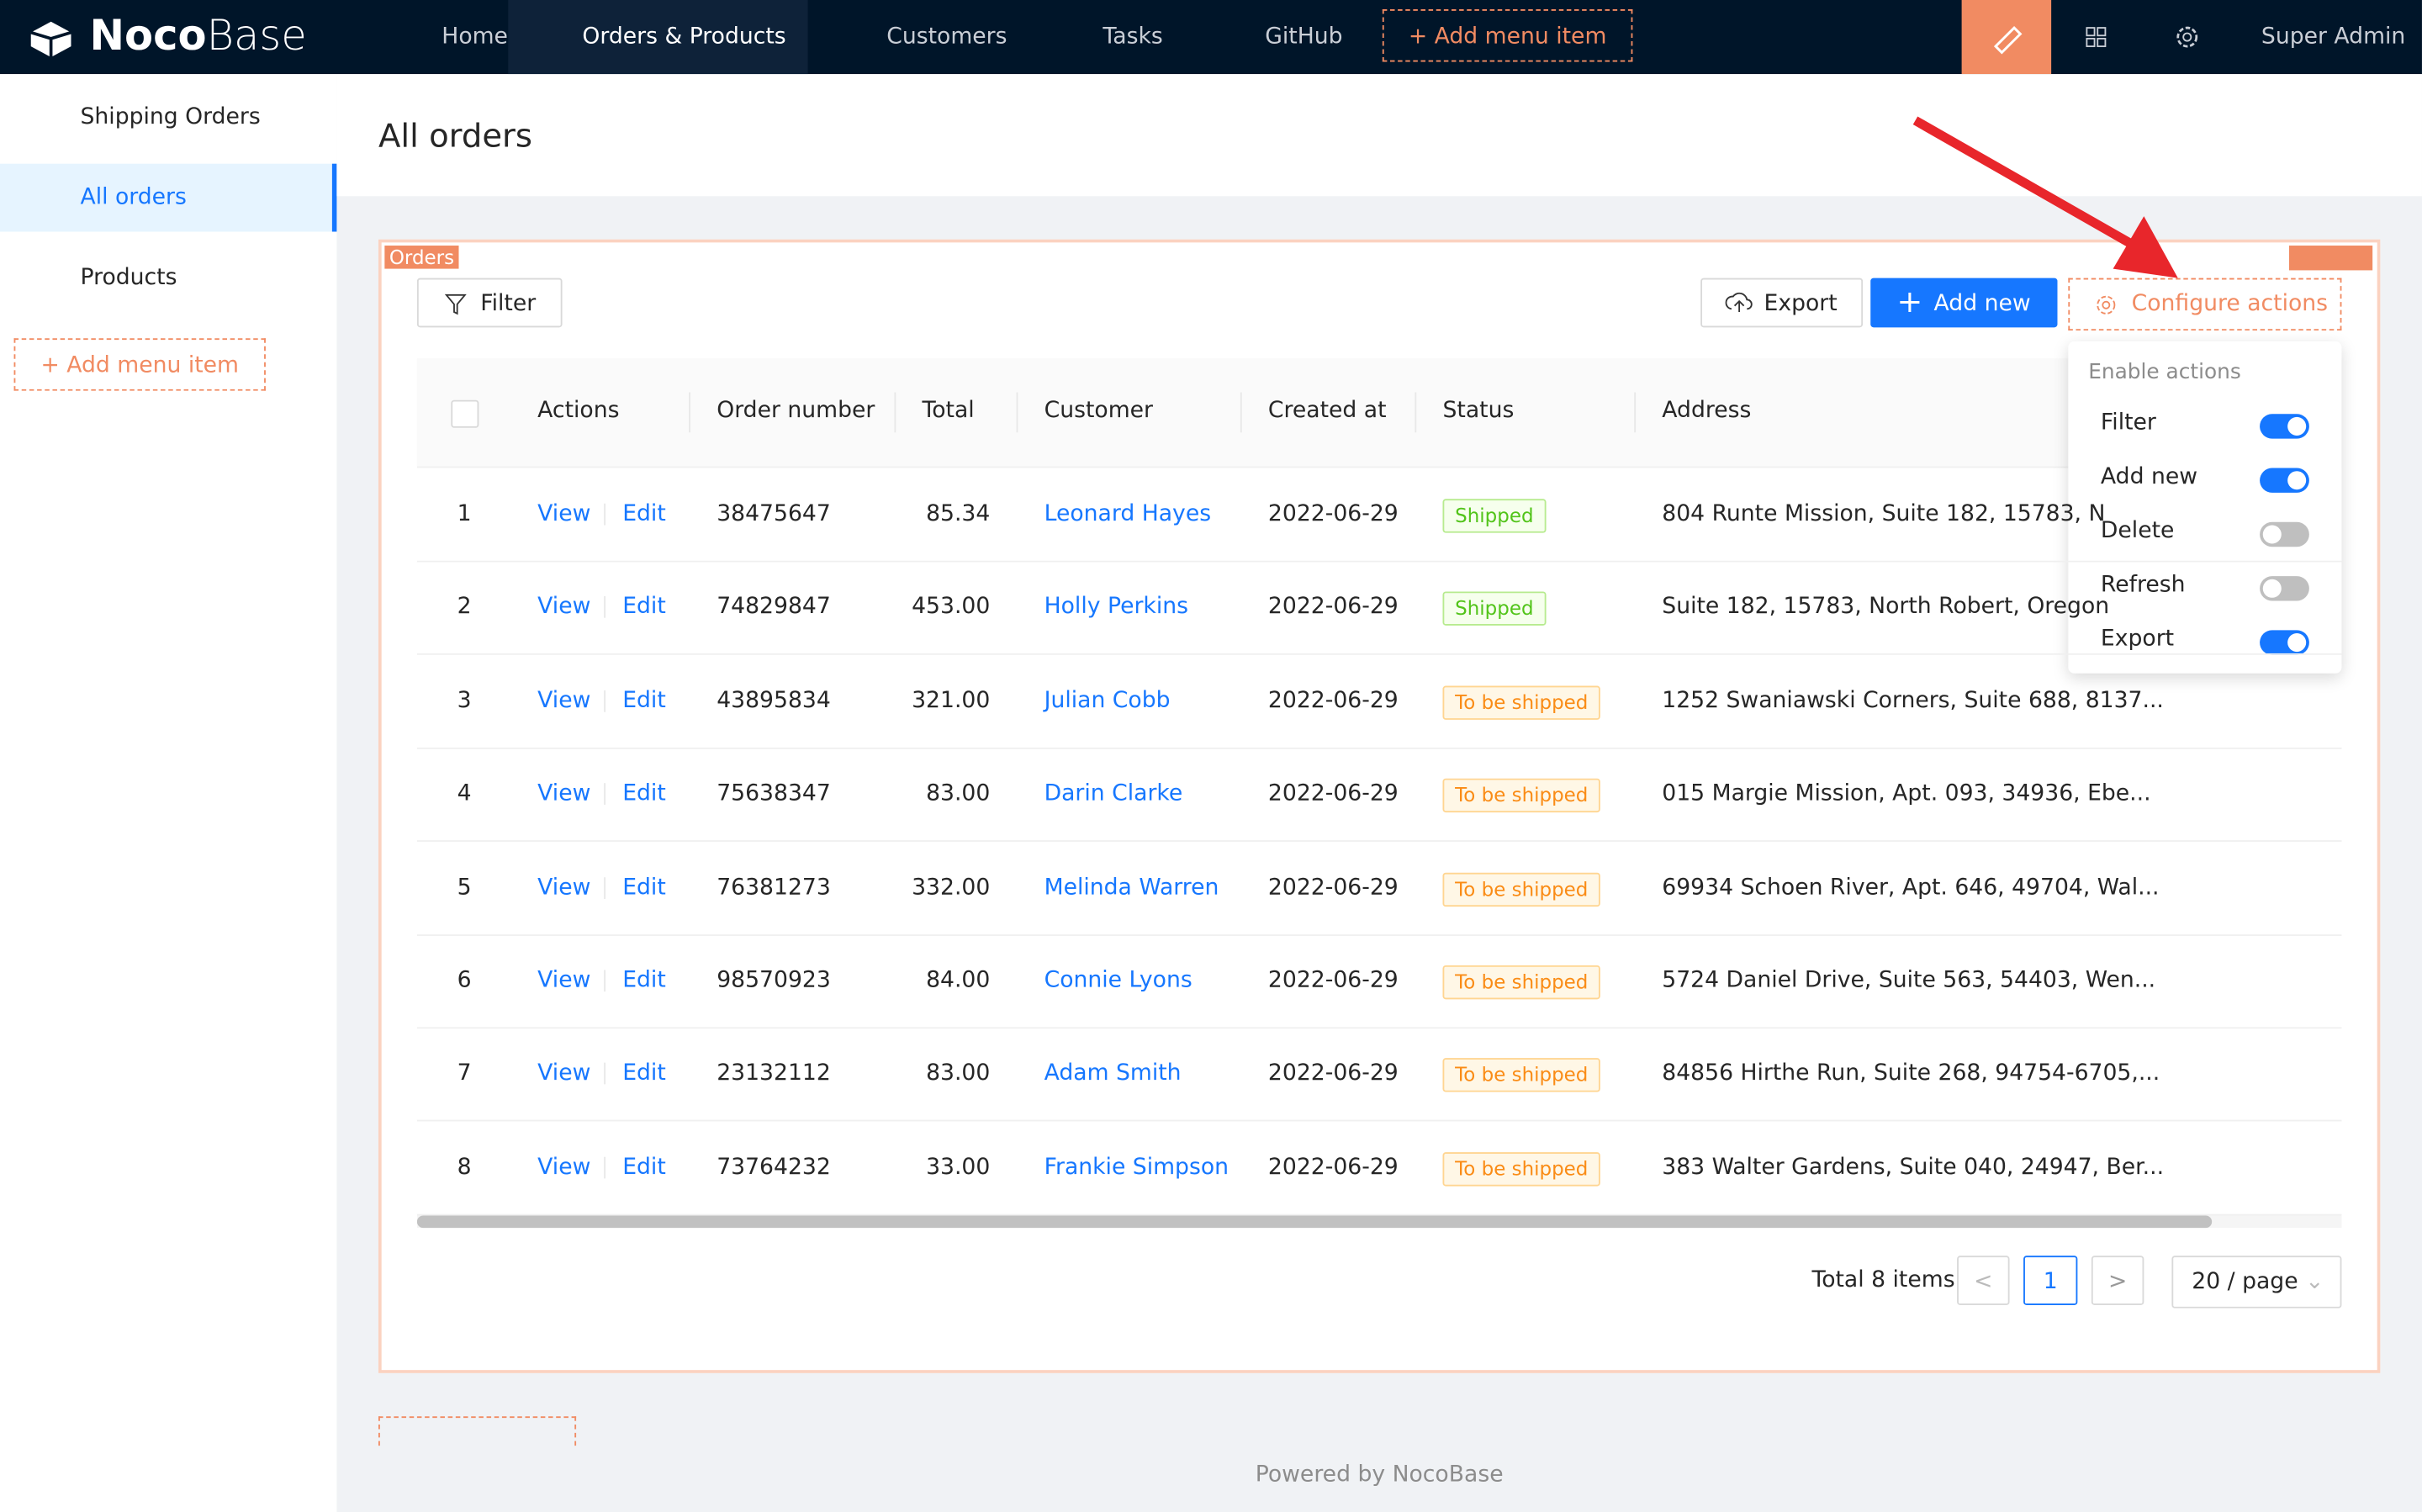 Image resolution: width=2422 pixels, height=1512 pixels. What do you see at coordinates (1107, 700) in the screenshot?
I see `customer-link: Julian Cobb` at bounding box center [1107, 700].